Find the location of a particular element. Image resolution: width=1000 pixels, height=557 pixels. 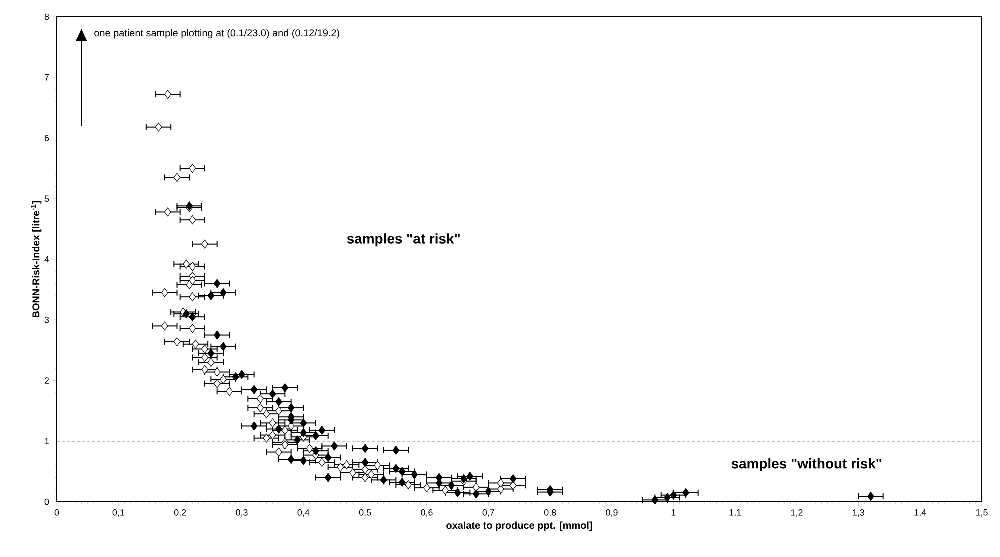

x-tick-label: 0,3 is located at coordinates (242, 513).